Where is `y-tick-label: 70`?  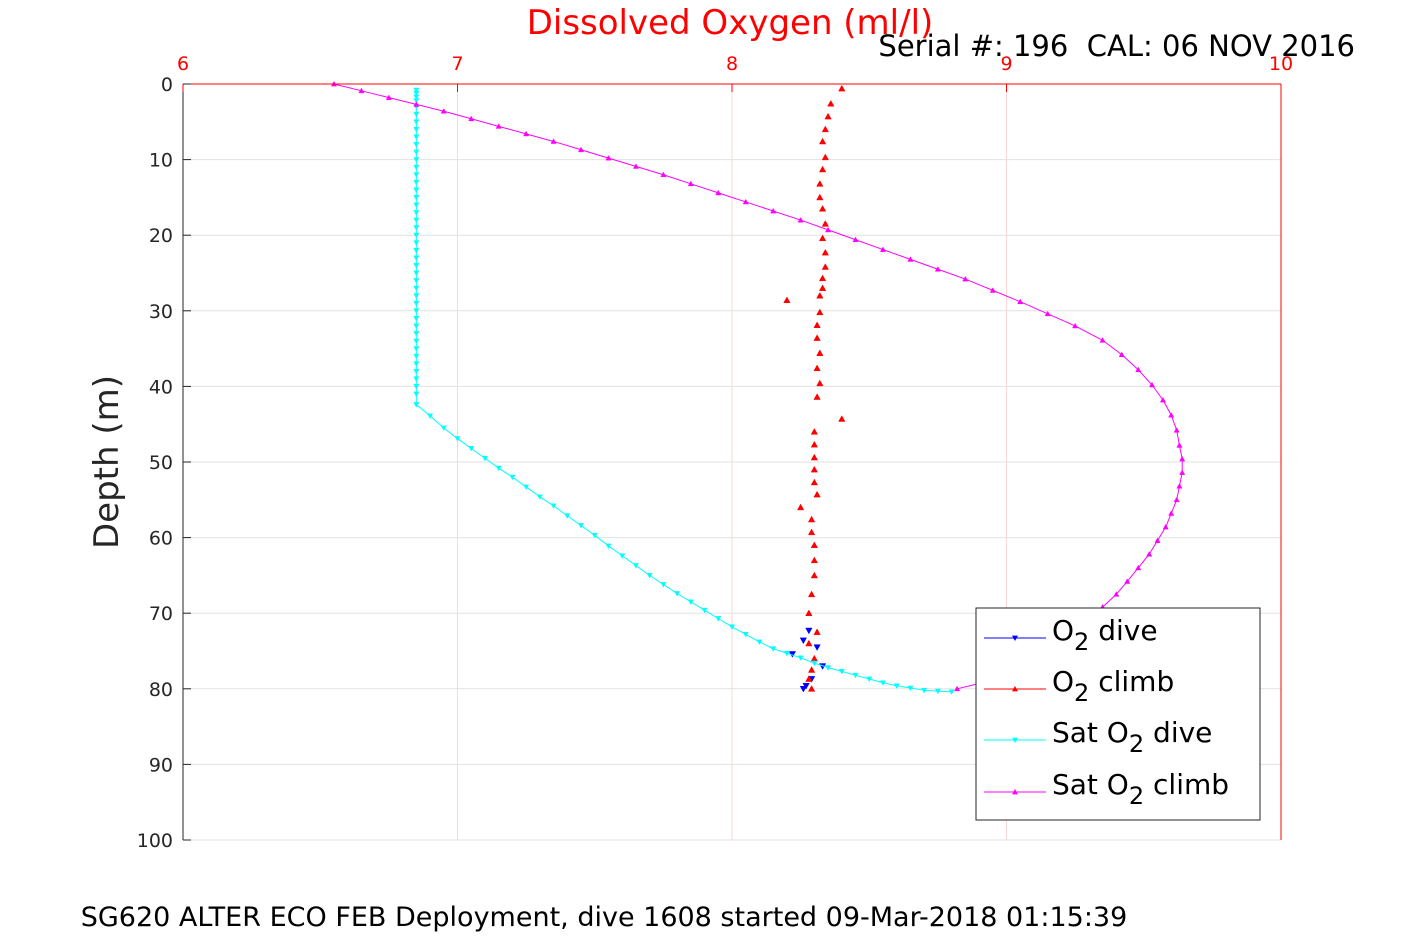
y-tick-label: 70 is located at coordinates (161, 614).